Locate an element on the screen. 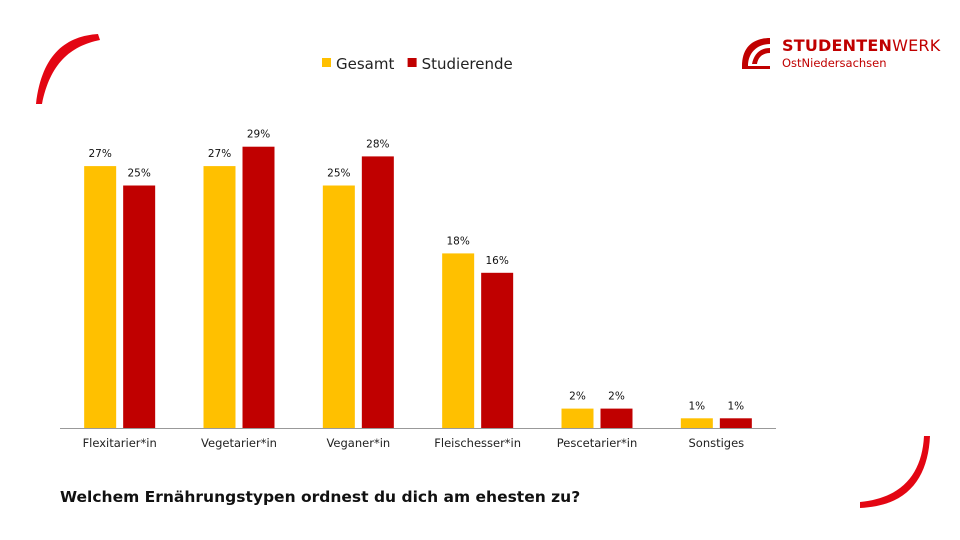  data-label-studierende-3: 28% is located at coordinates (377, 144).